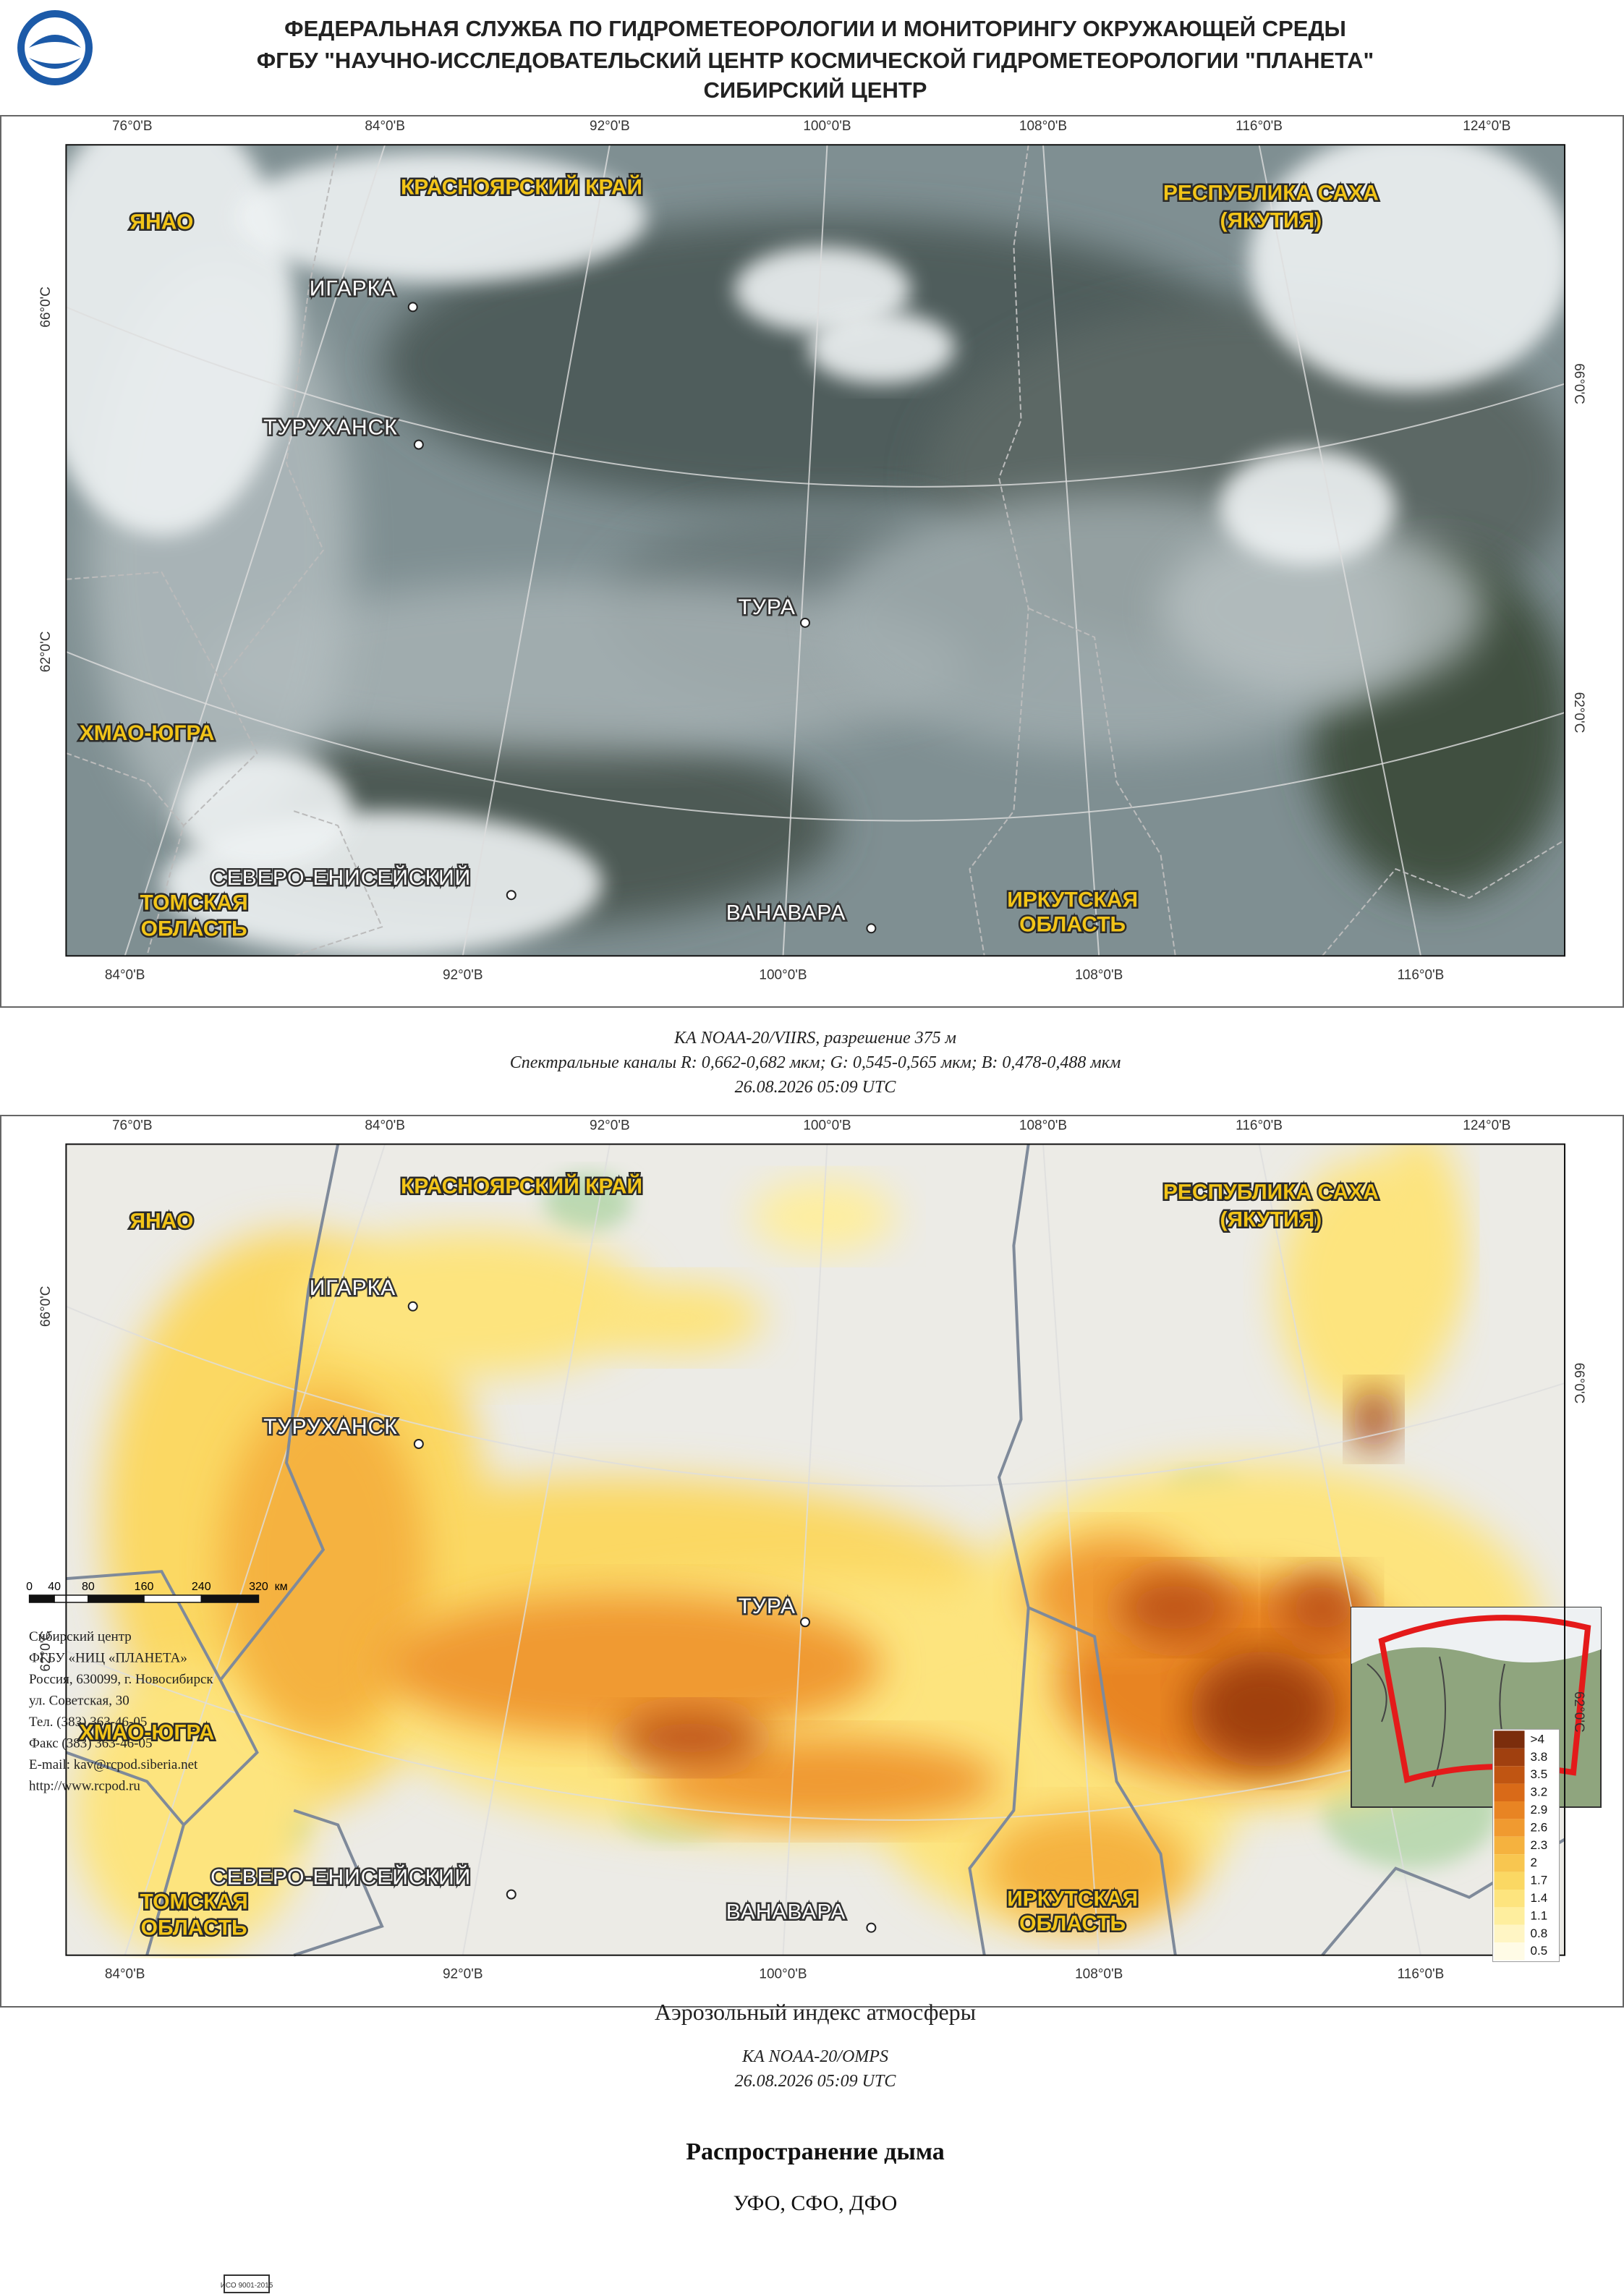 Image resolution: width=1624 pixels, height=2294 pixels. I want to click on city-label: ТУРА, so click(766, 1606).